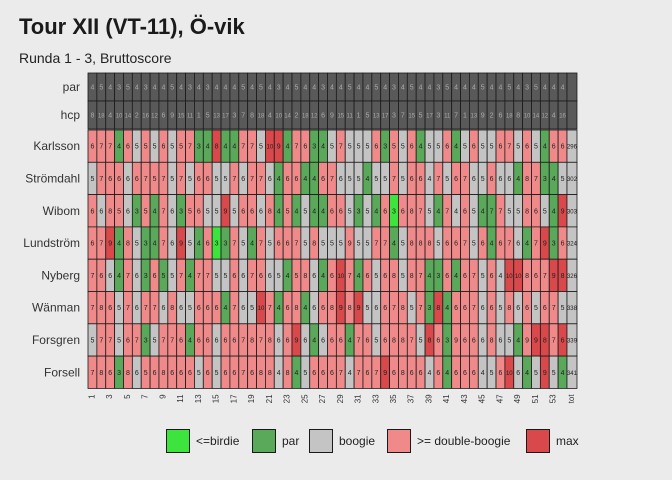 The width and height of the screenshot is (672, 480). Describe the element at coordinates (340, 398) in the screenshot. I see `x-tick-label: 29` at that location.